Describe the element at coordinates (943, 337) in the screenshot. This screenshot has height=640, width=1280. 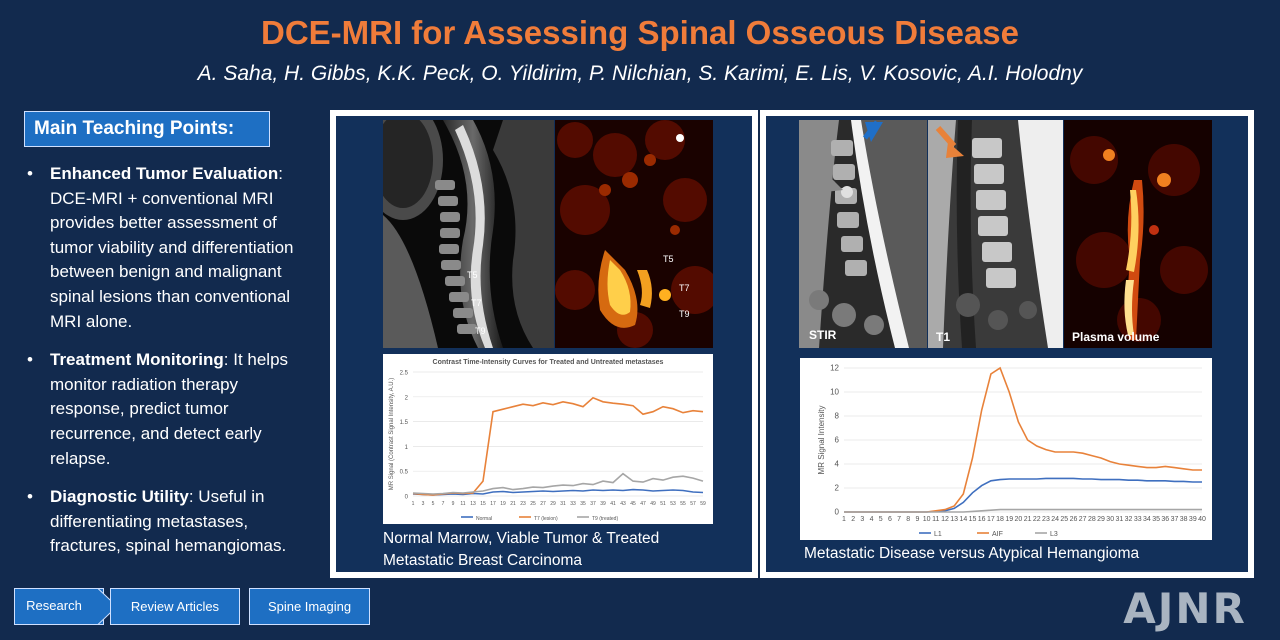
I see `t1-label: T1` at that location.